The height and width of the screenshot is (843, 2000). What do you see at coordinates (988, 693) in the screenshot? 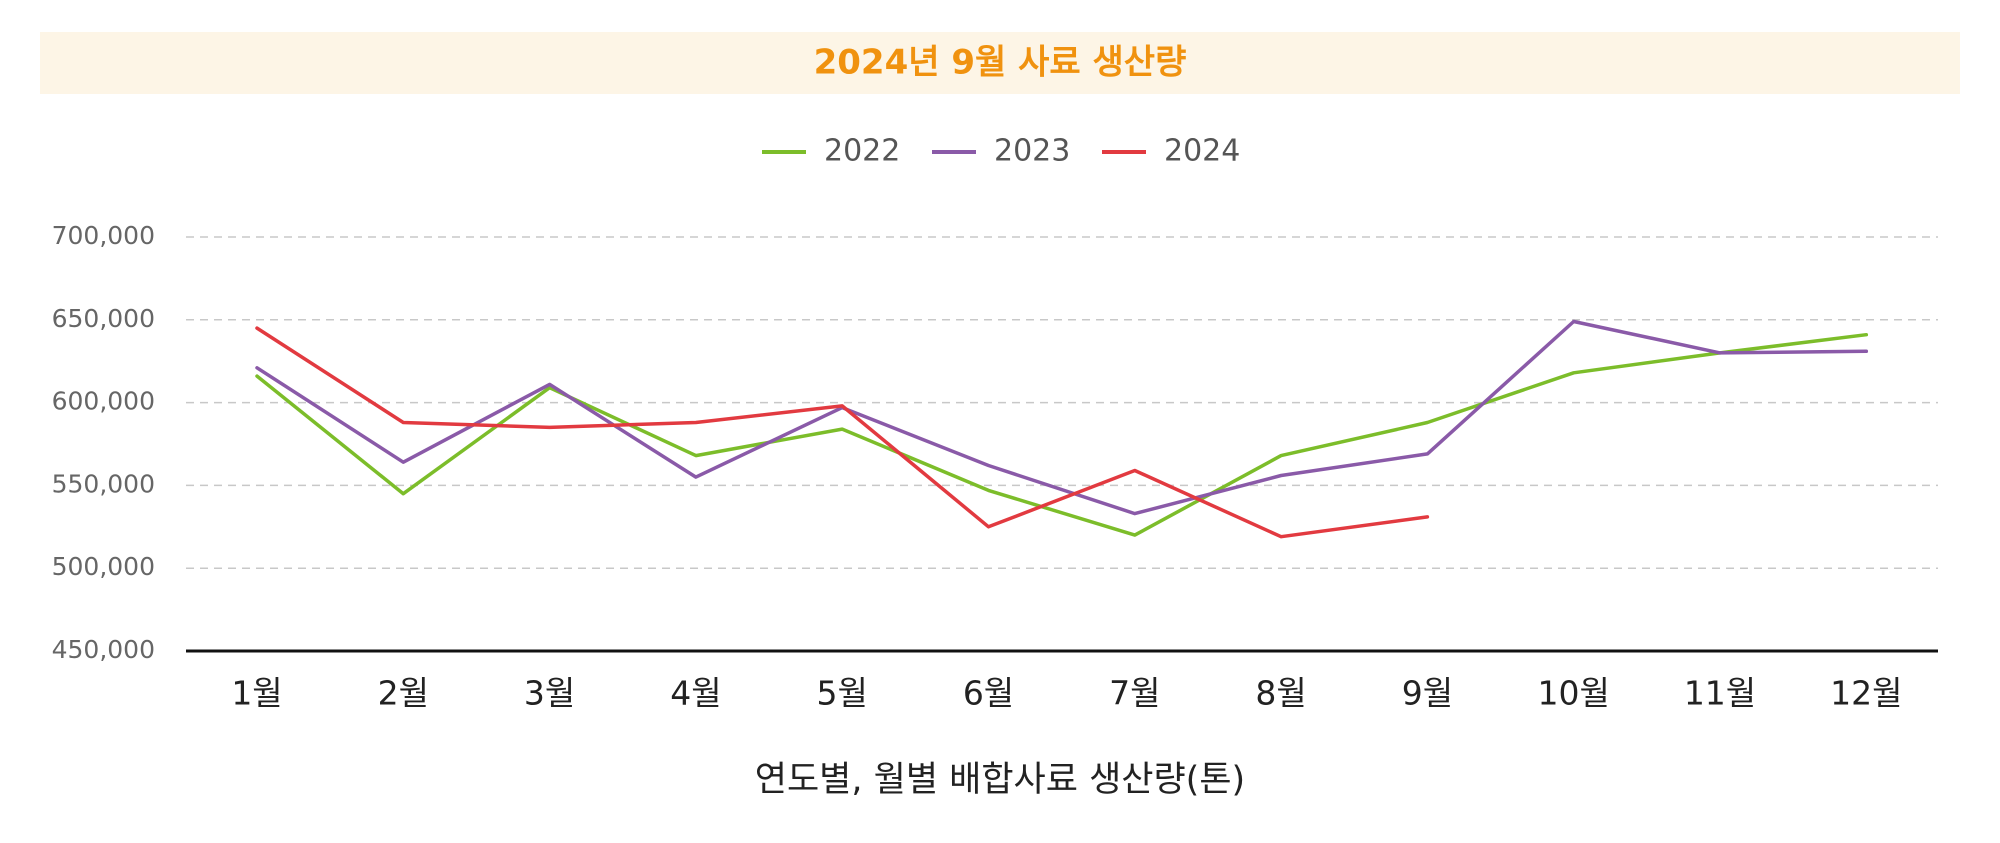
I see `x-tick-label: 6월` at bounding box center [988, 693].